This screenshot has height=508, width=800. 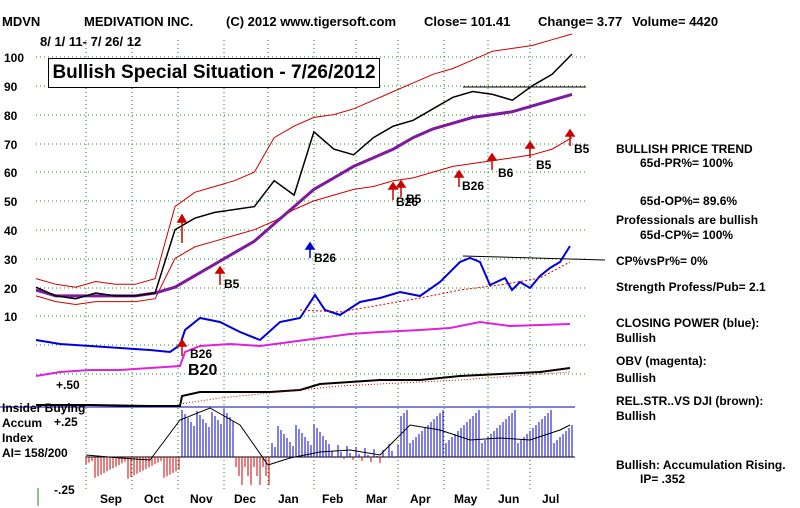 I want to click on op-percent: 65d-OP%= 89.6%, so click(x=689, y=201).